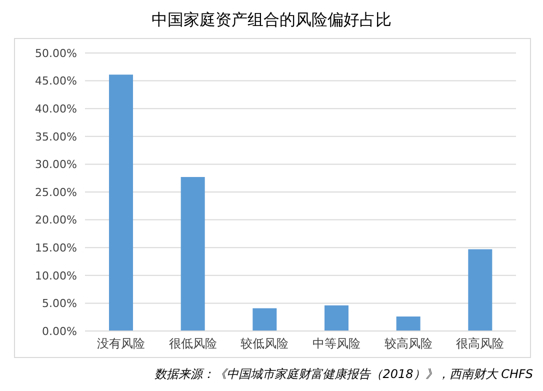 The height and width of the screenshot is (391, 543). I want to click on x-tick-label: 较高风险, so click(408, 343).